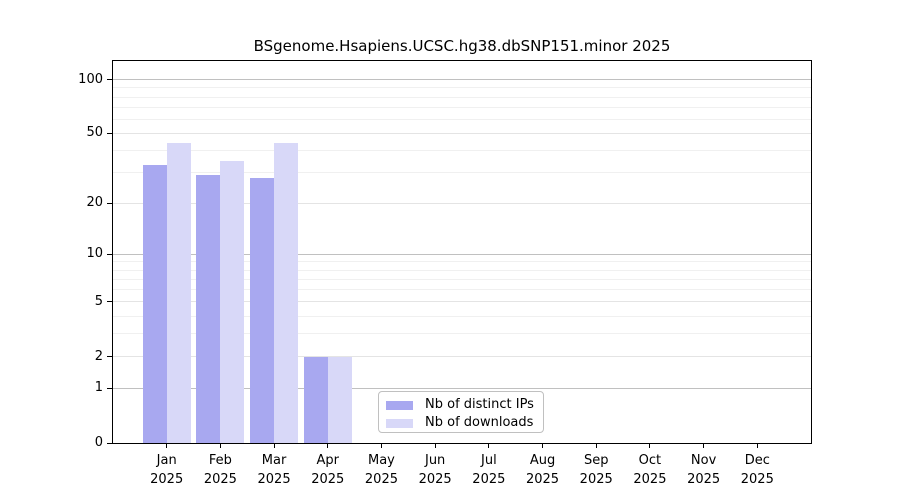 The image size is (900, 500). What do you see at coordinates (98, 442) in the screenshot?
I see `y-tick-label: 0` at bounding box center [98, 442].